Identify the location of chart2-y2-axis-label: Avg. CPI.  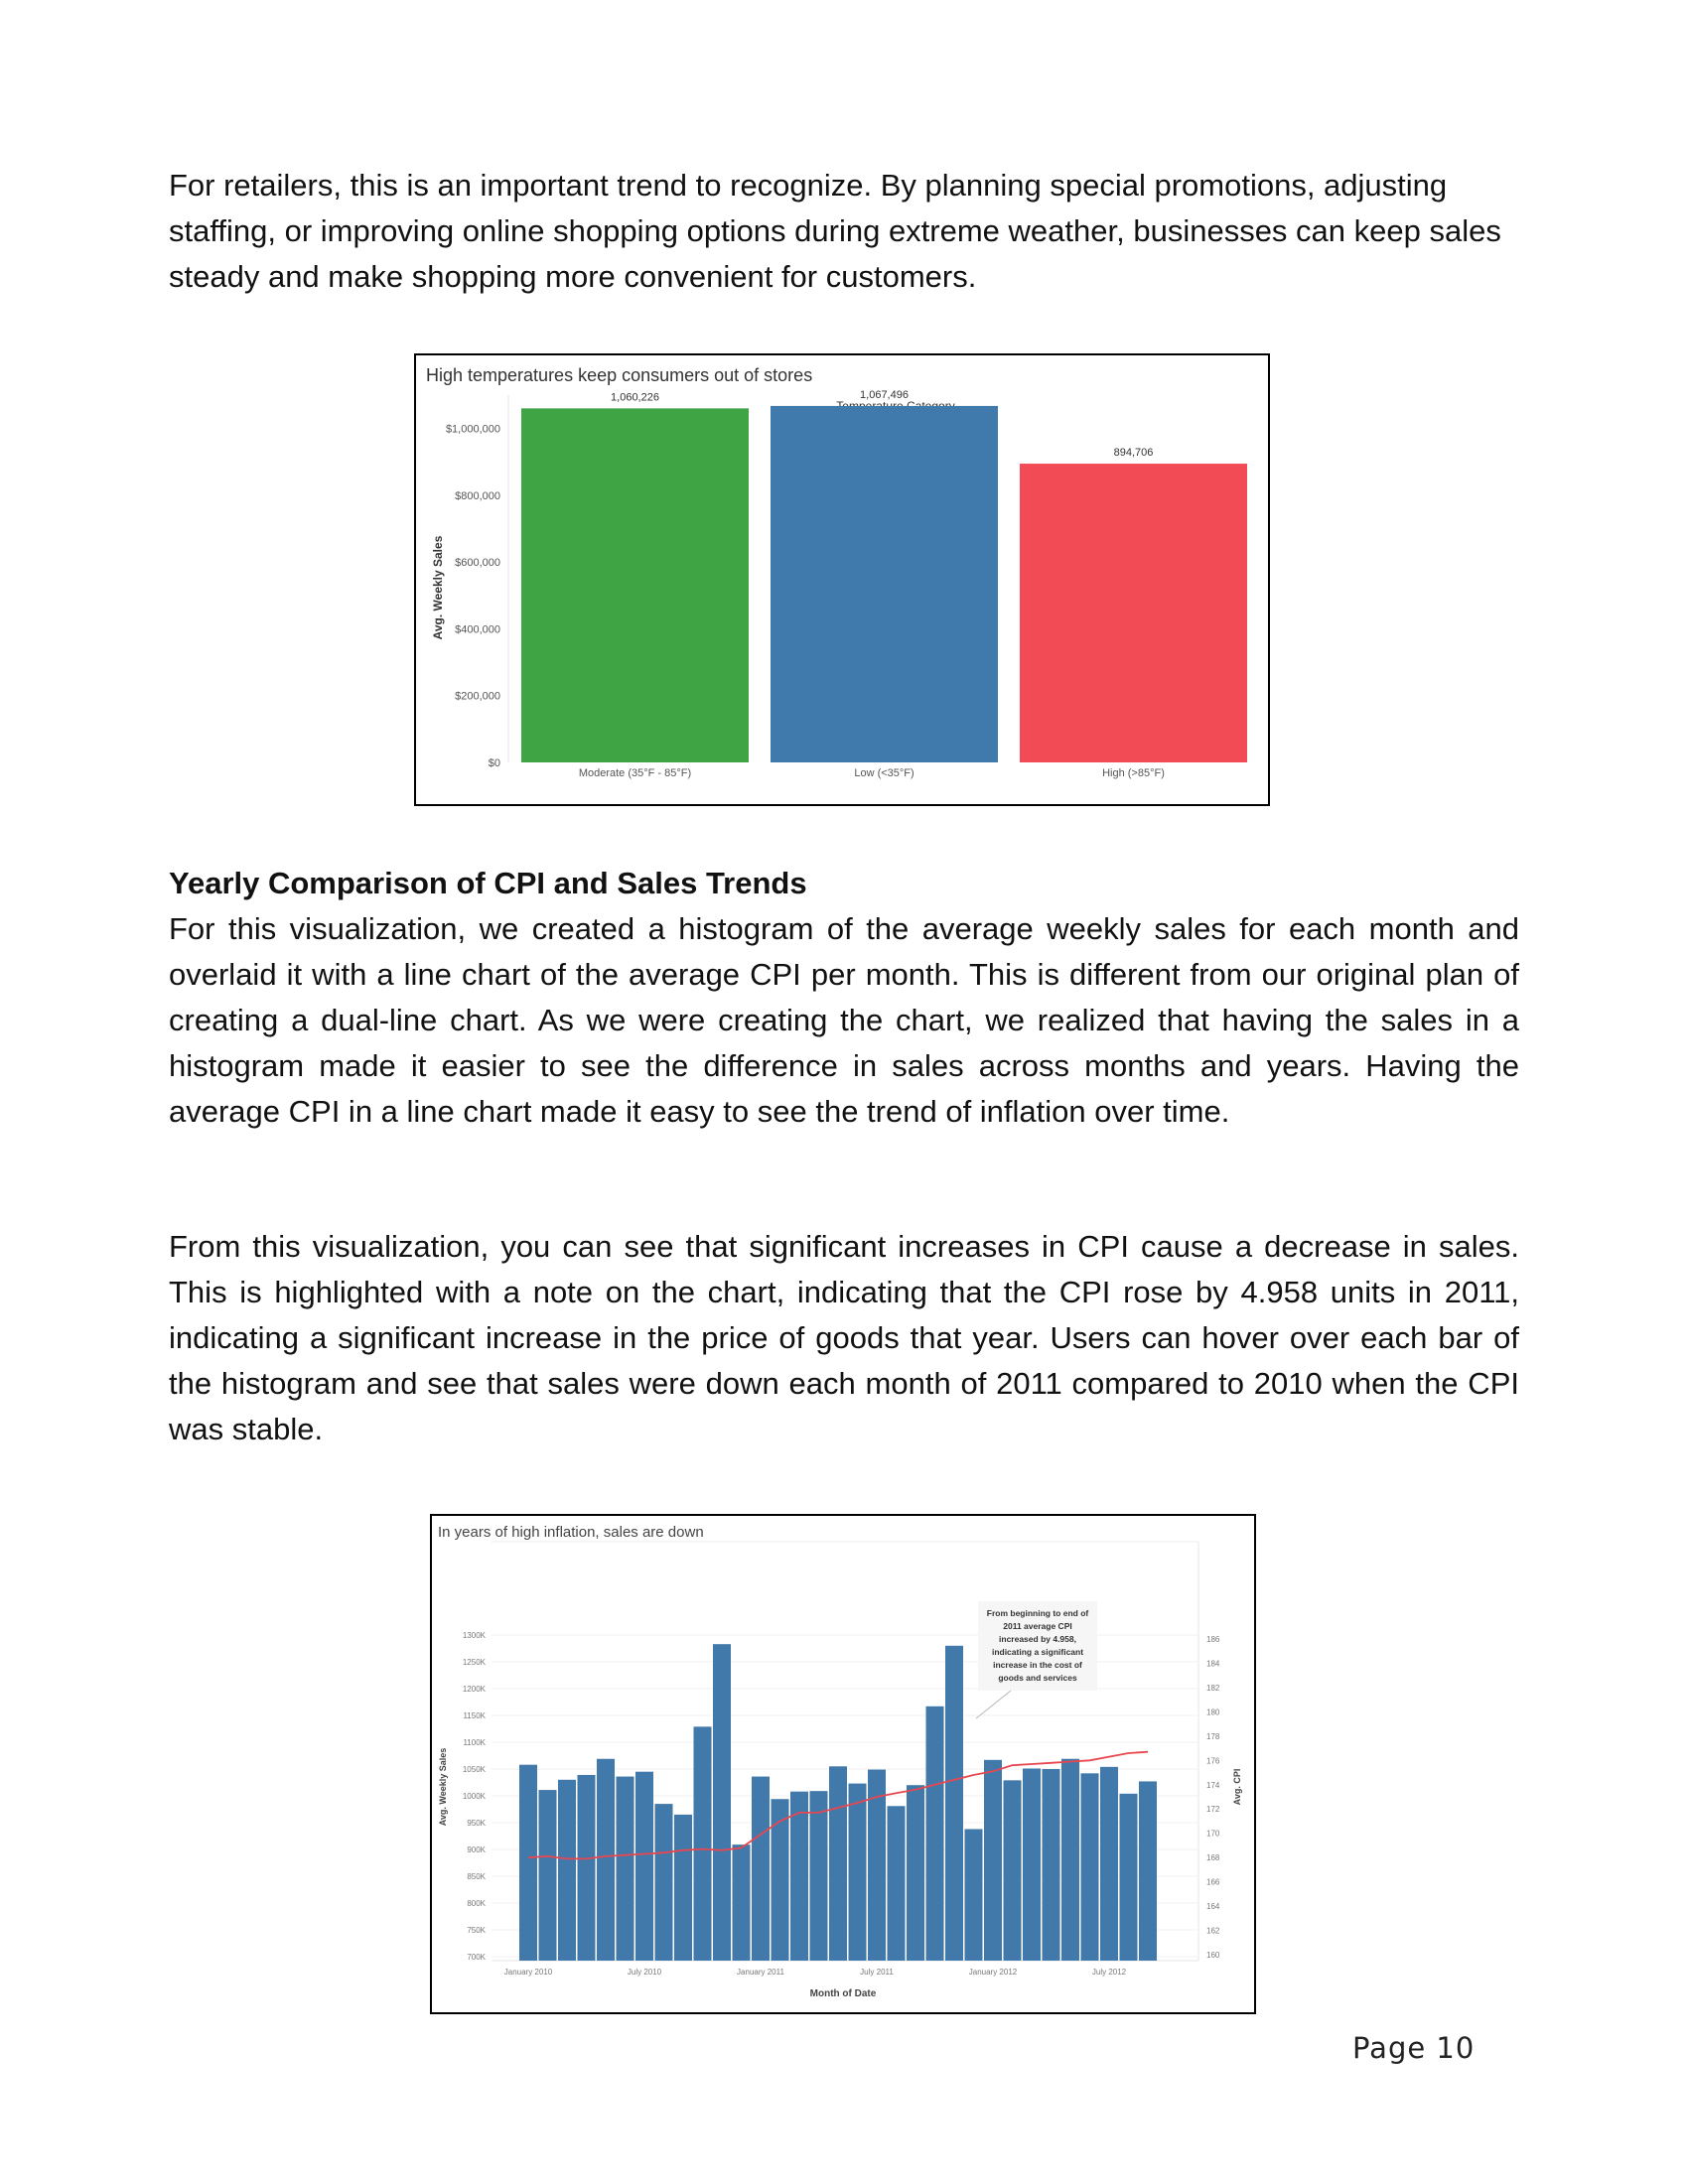
(1237, 1787).